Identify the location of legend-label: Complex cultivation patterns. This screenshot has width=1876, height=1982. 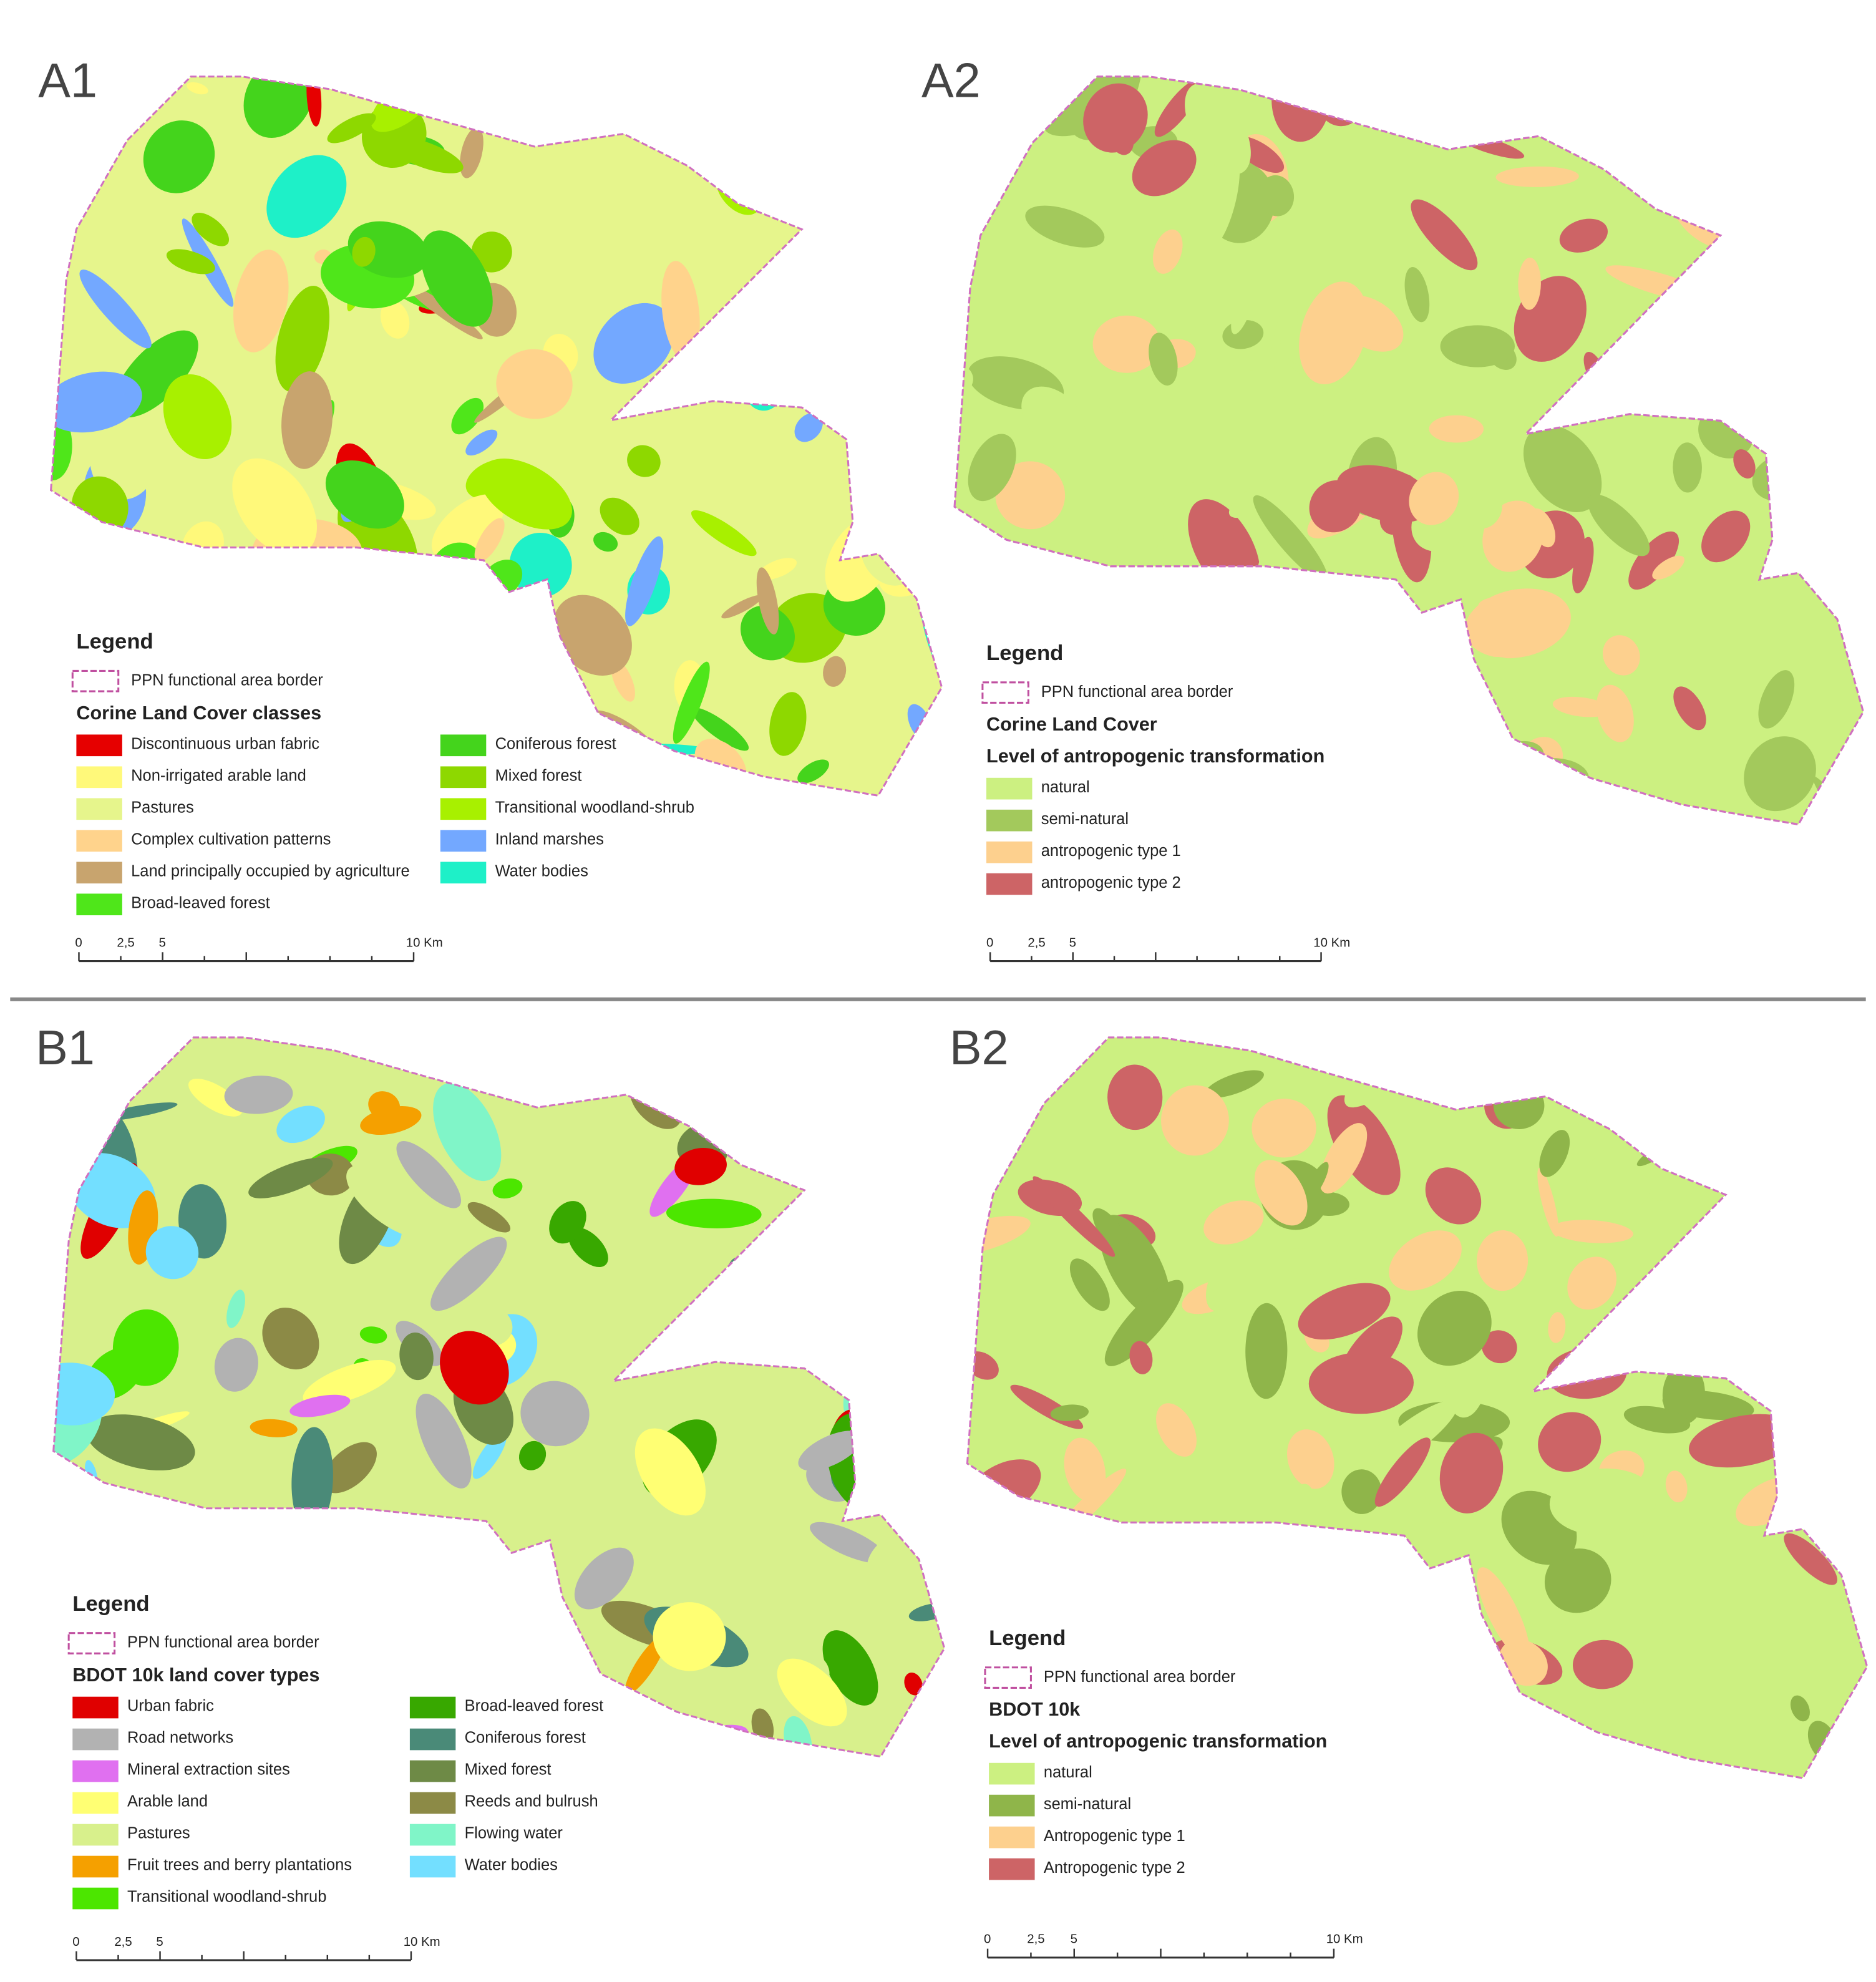
(231, 839).